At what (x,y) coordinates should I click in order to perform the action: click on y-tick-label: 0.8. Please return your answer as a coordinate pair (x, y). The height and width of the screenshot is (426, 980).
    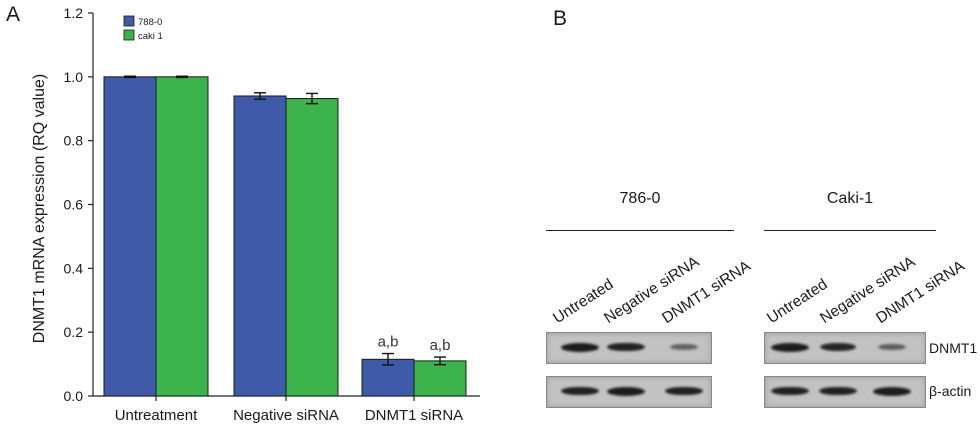
    Looking at the image, I should click on (74, 141).